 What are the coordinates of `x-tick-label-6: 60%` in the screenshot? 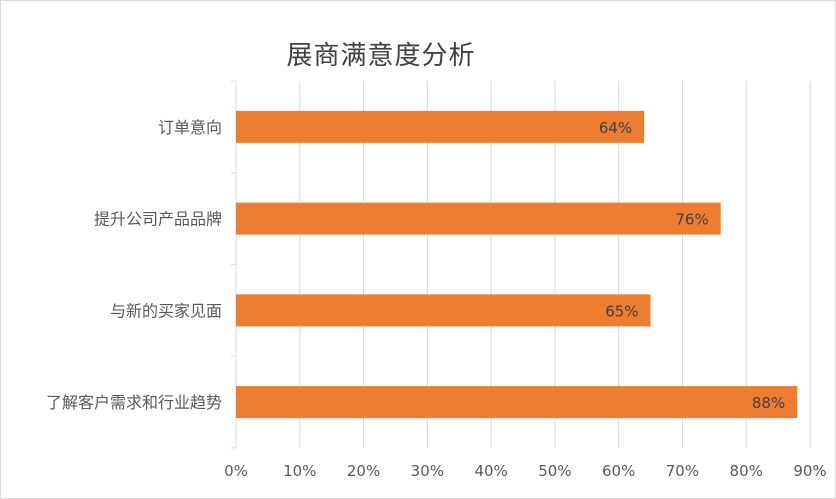 It's located at (618, 471).